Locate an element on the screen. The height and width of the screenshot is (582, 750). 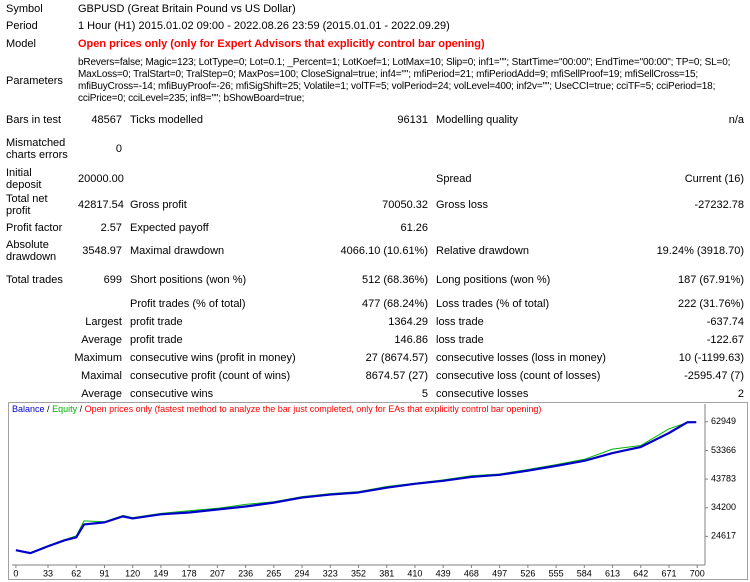
x-tick-label: 120 is located at coordinates (132, 573).